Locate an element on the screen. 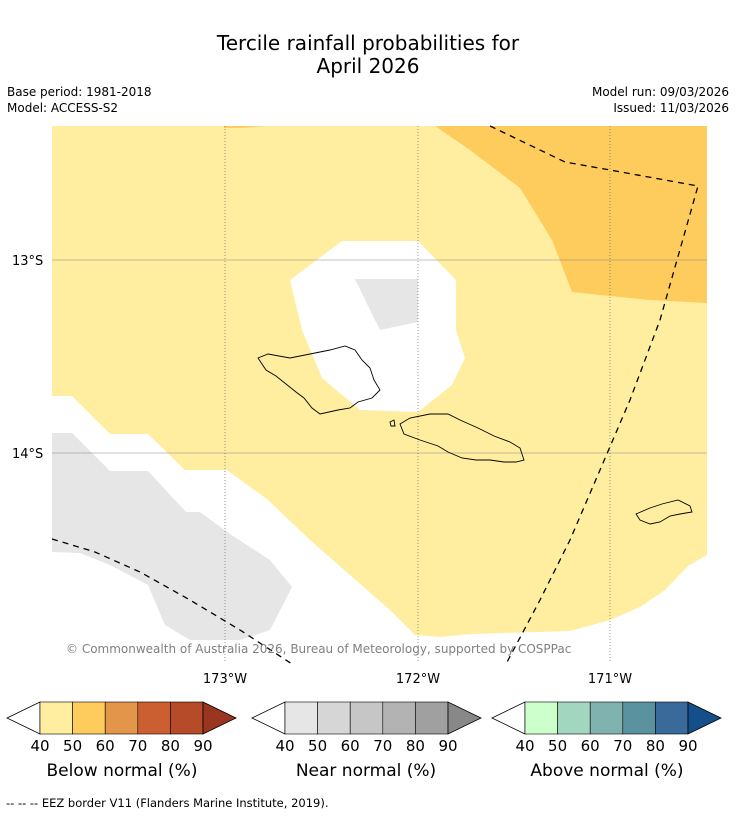 The image size is (736, 816). colorbar-near-tick-40: 40 is located at coordinates (284, 746).